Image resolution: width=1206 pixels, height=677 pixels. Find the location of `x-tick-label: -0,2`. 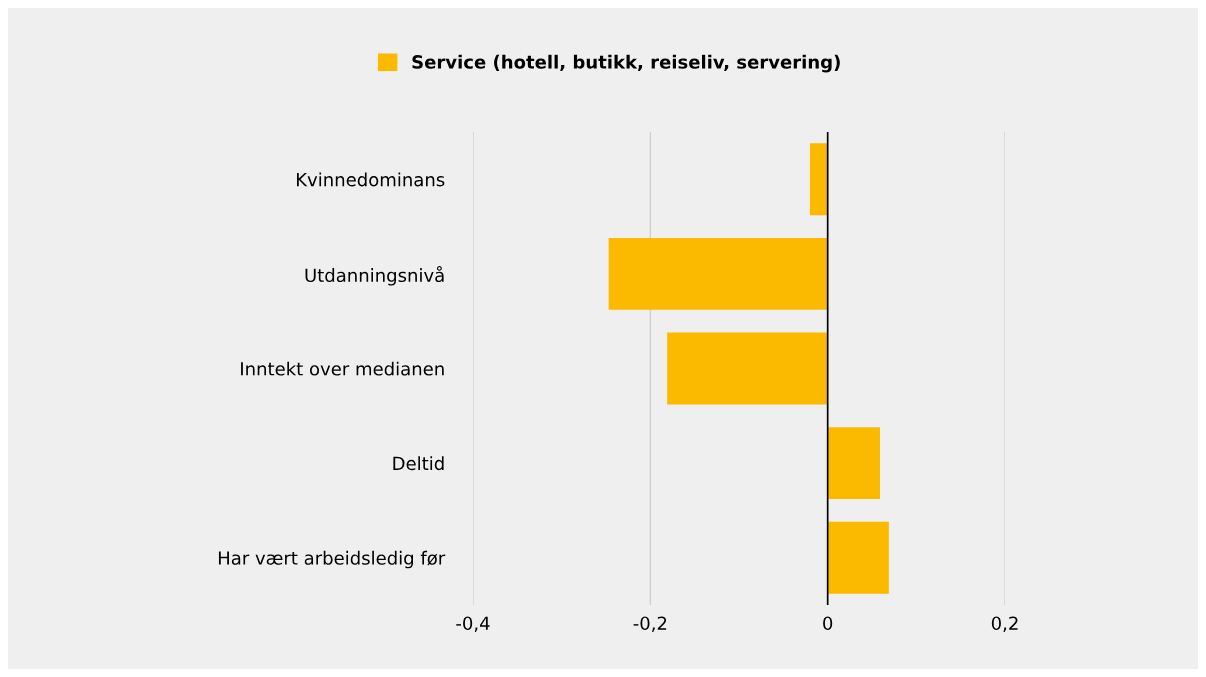

x-tick-label: -0,2 is located at coordinates (650, 624).